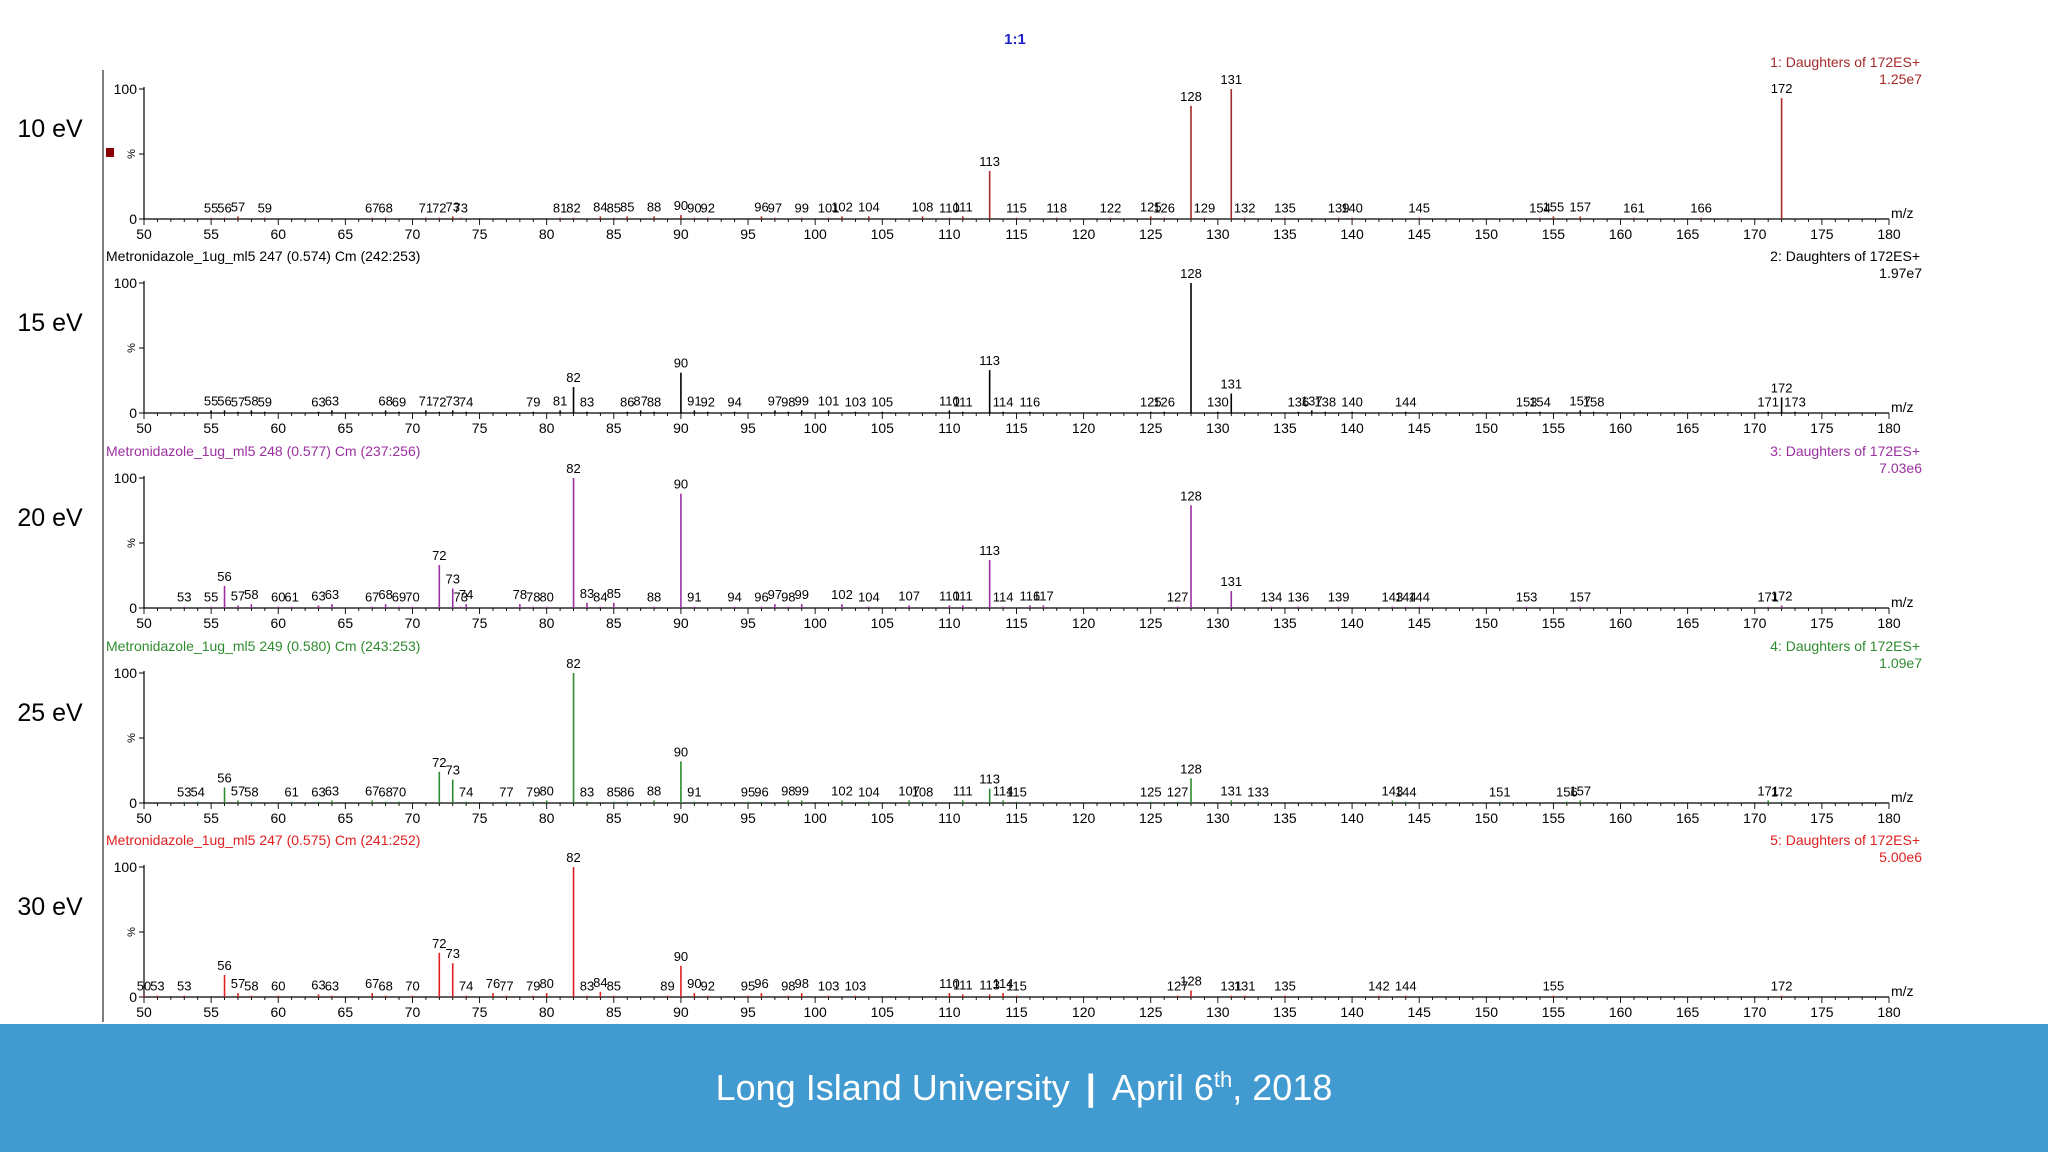  I want to click on peak-label: 154, so click(1540, 208).